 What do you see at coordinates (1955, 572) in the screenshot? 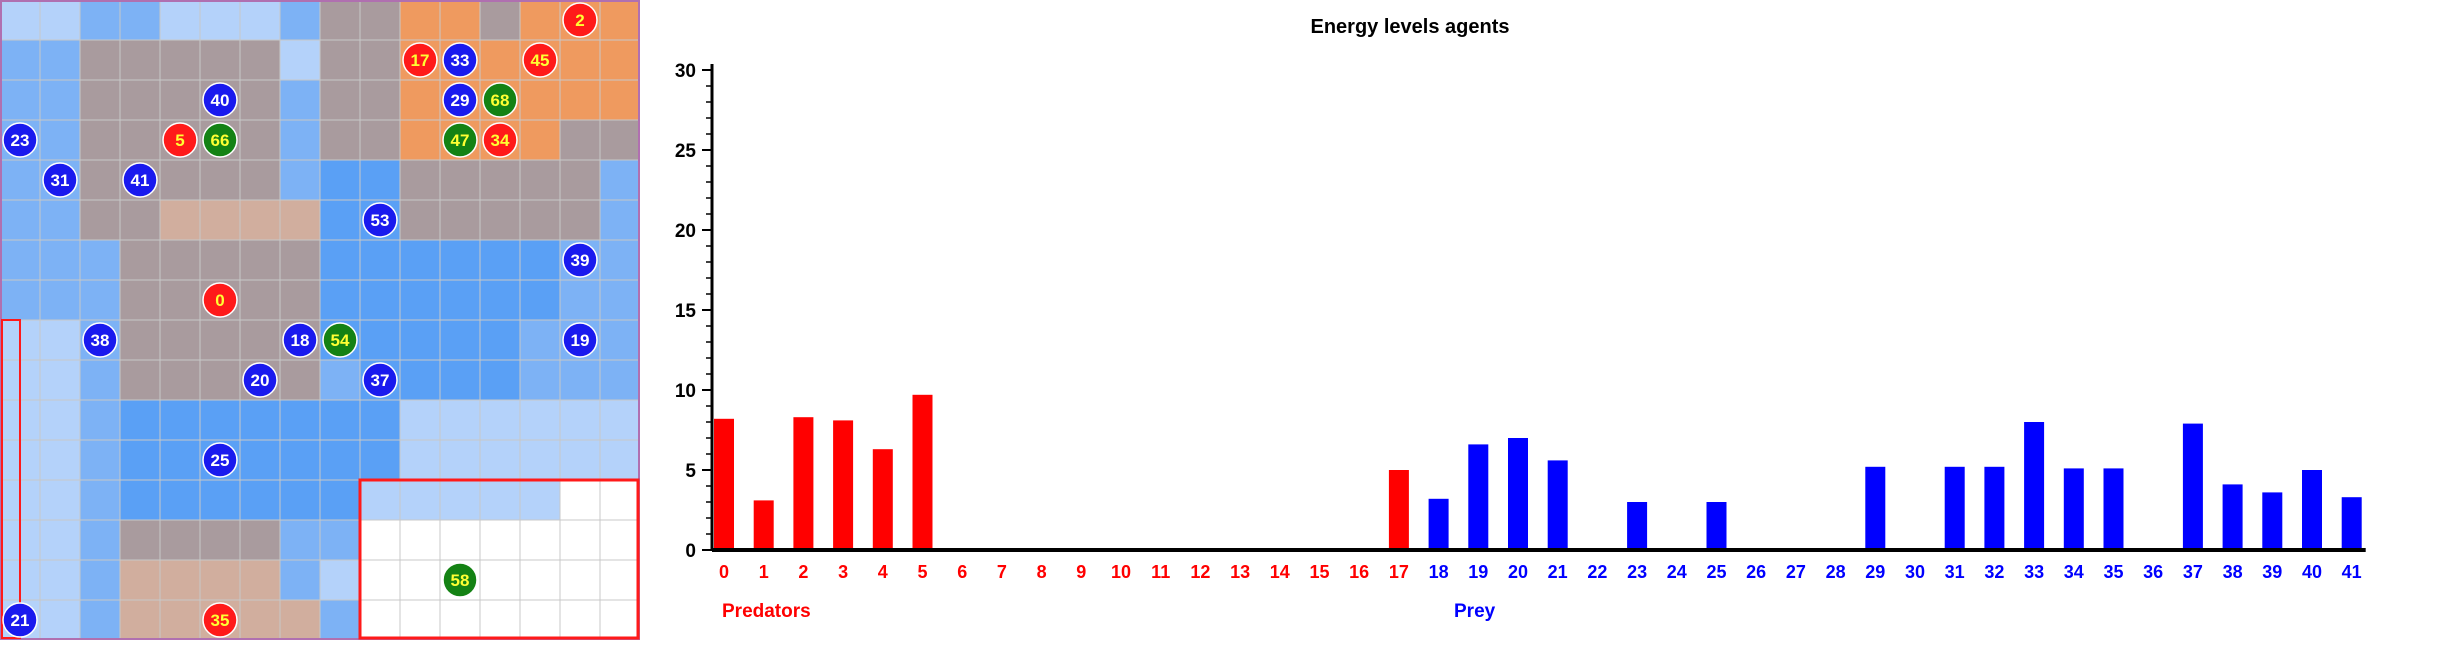
I see `x-tick-label: 31` at bounding box center [1955, 572].